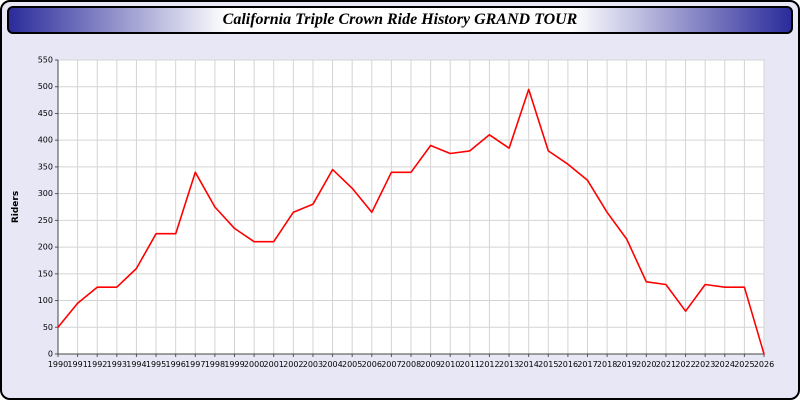 The height and width of the screenshot is (400, 800). What do you see at coordinates (764, 364) in the screenshot?
I see `x-tick-label: 2026` at bounding box center [764, 364].